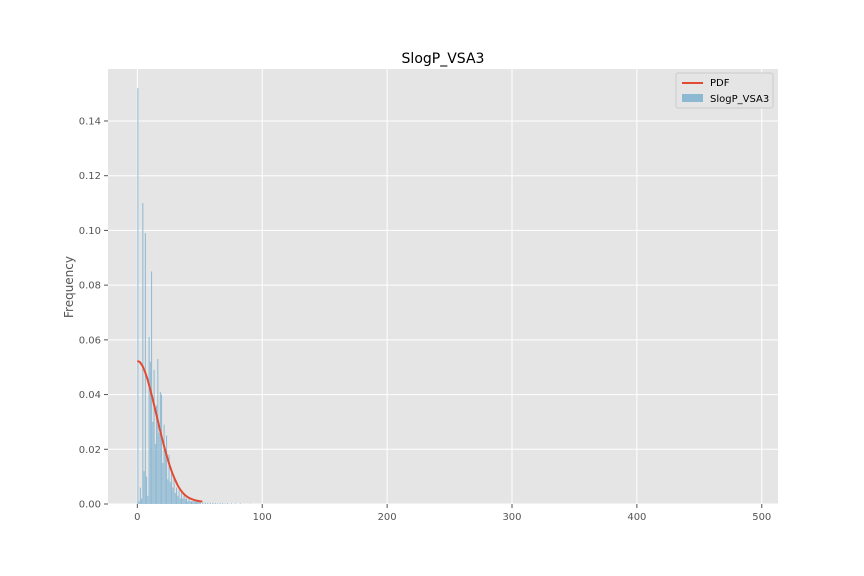 The image size is (864, 576). Describe the element at coordinates (739, 99) in the screenshot. I see `legend-histogram-label: SlogP_VSA3` at that location.